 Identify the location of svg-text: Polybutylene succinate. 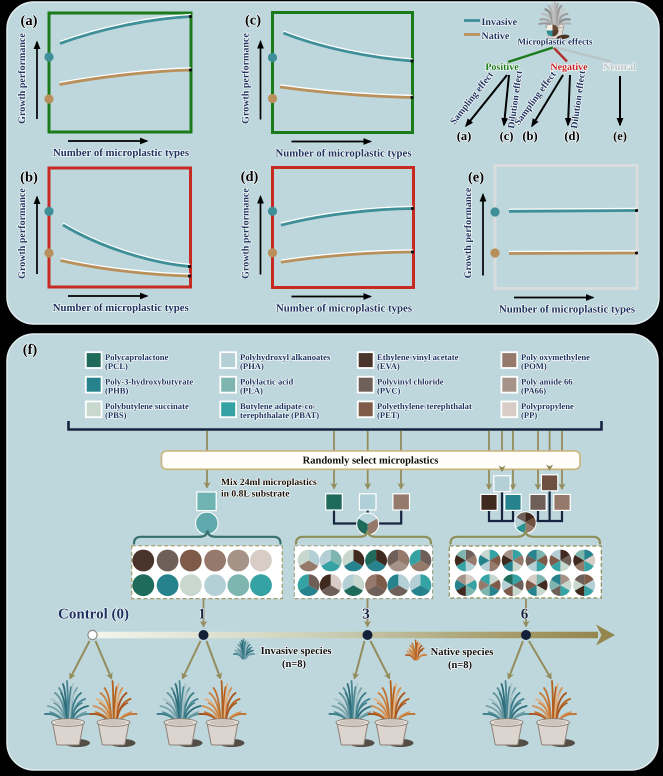
(147, 406).